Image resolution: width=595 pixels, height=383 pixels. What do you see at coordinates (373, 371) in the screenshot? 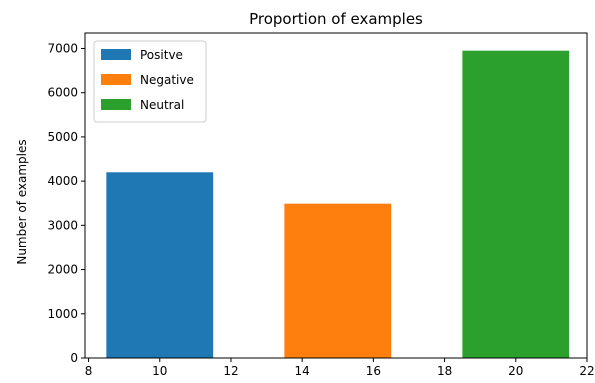
I see `x-tick-label: 16` at bounding box center [373, 371].